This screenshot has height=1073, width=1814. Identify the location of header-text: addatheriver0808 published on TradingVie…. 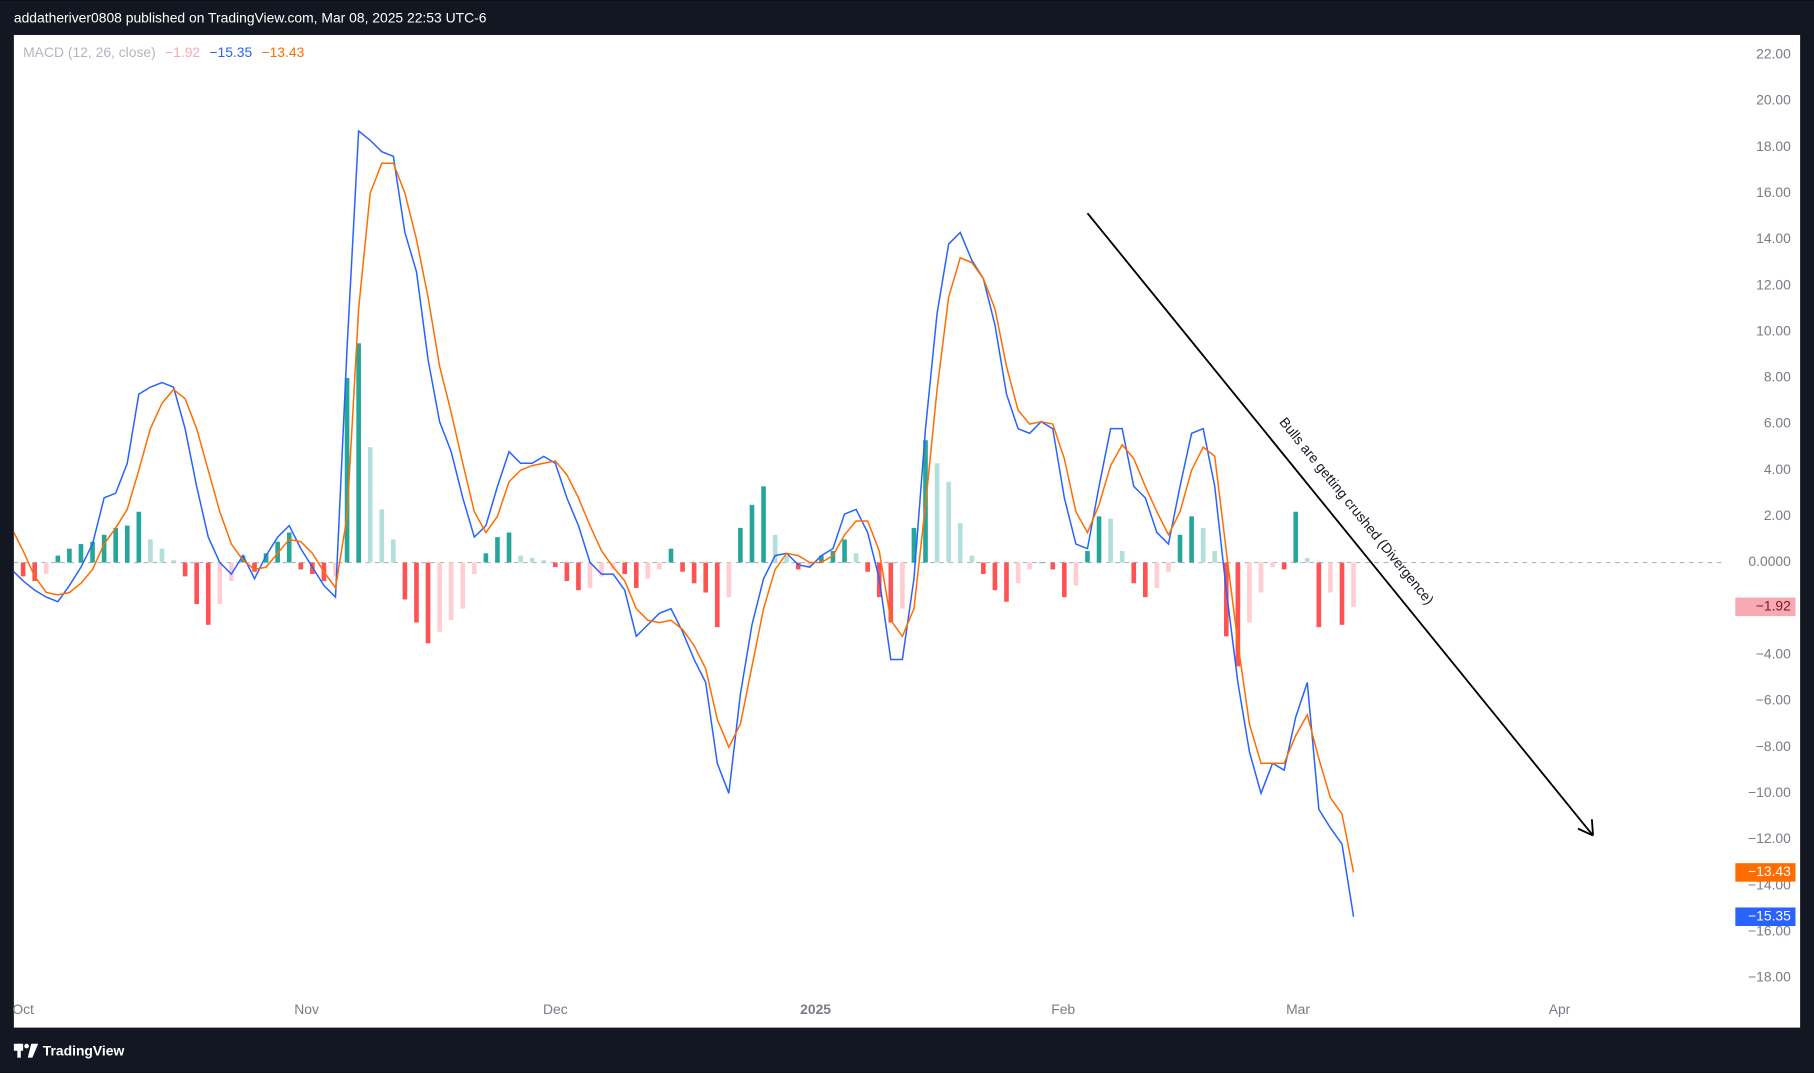
(250, 17).